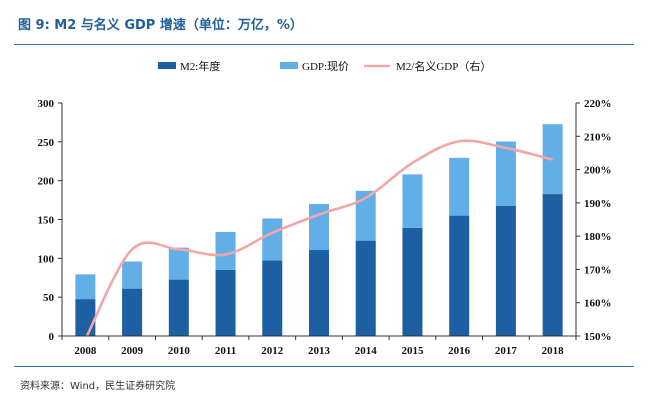 This screenshot has height=411, width=648. What do you see at coordinates (598, 337) in the screenshot?
I see `y2-tick-label: 150%` at bounding box center [598, 337].